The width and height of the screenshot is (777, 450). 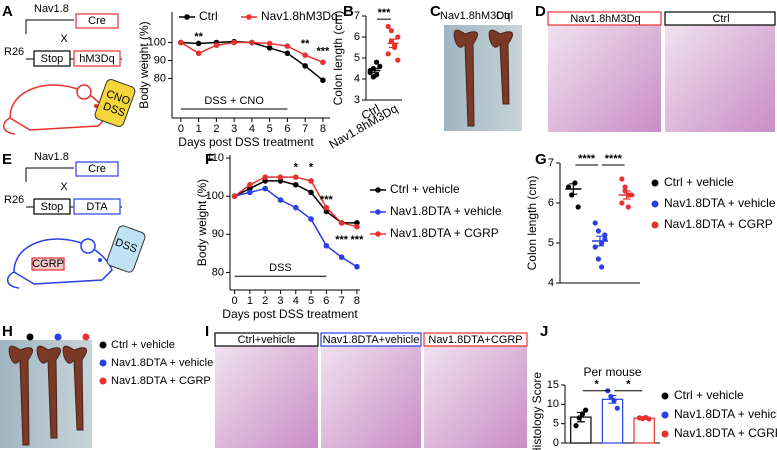 What do you see at coordinates (143, 345) in the screenshot?
I see `legend-label: Ctrl + vehicle` at bounding box center [143, 345].